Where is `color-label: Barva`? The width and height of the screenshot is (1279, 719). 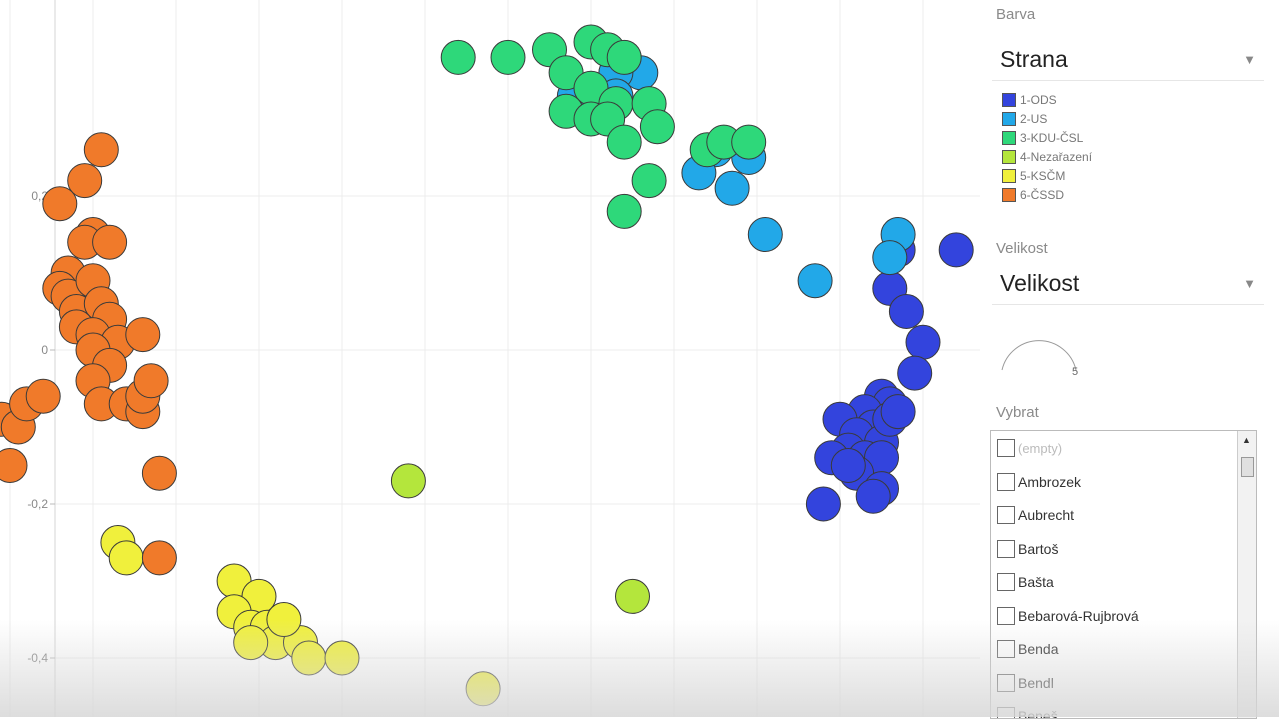
color-label: Barva is located at coordinates (1016, 14).